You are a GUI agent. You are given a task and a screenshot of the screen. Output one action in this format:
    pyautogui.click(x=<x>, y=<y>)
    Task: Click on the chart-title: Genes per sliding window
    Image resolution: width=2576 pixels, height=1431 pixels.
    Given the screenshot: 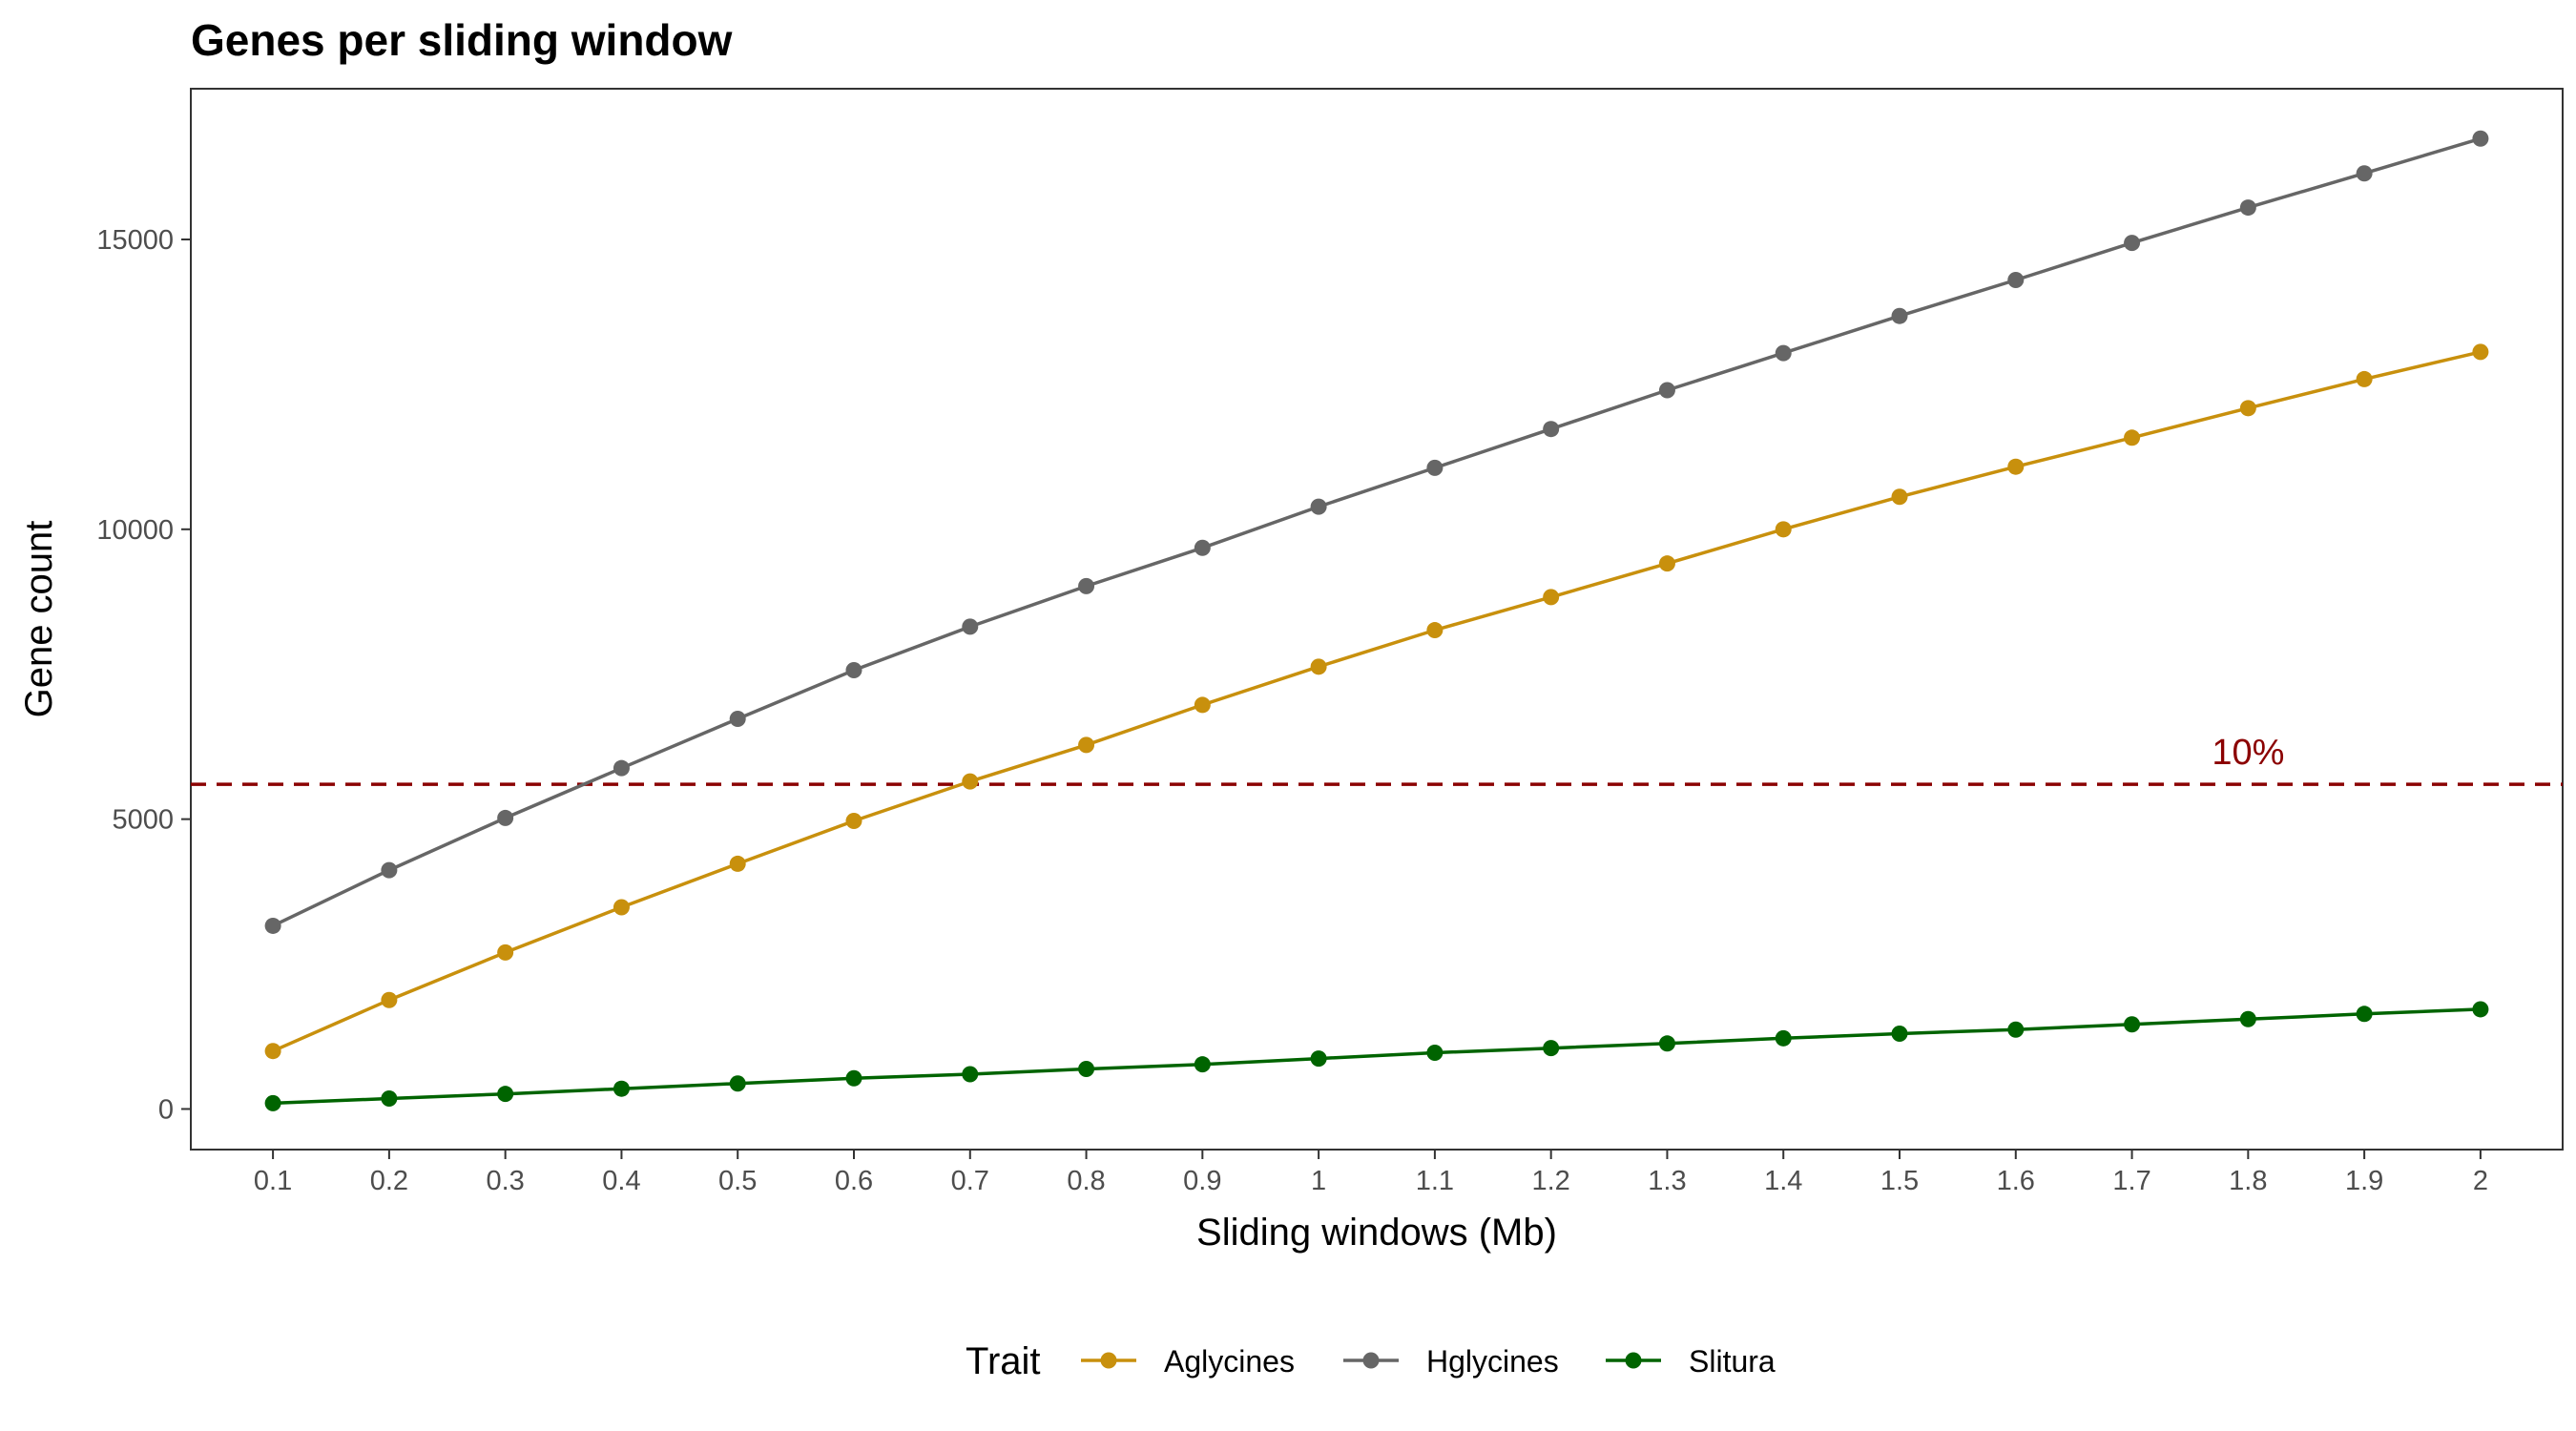 What is the action you would take?
    pyautogui.click(x=462, y=40)
    